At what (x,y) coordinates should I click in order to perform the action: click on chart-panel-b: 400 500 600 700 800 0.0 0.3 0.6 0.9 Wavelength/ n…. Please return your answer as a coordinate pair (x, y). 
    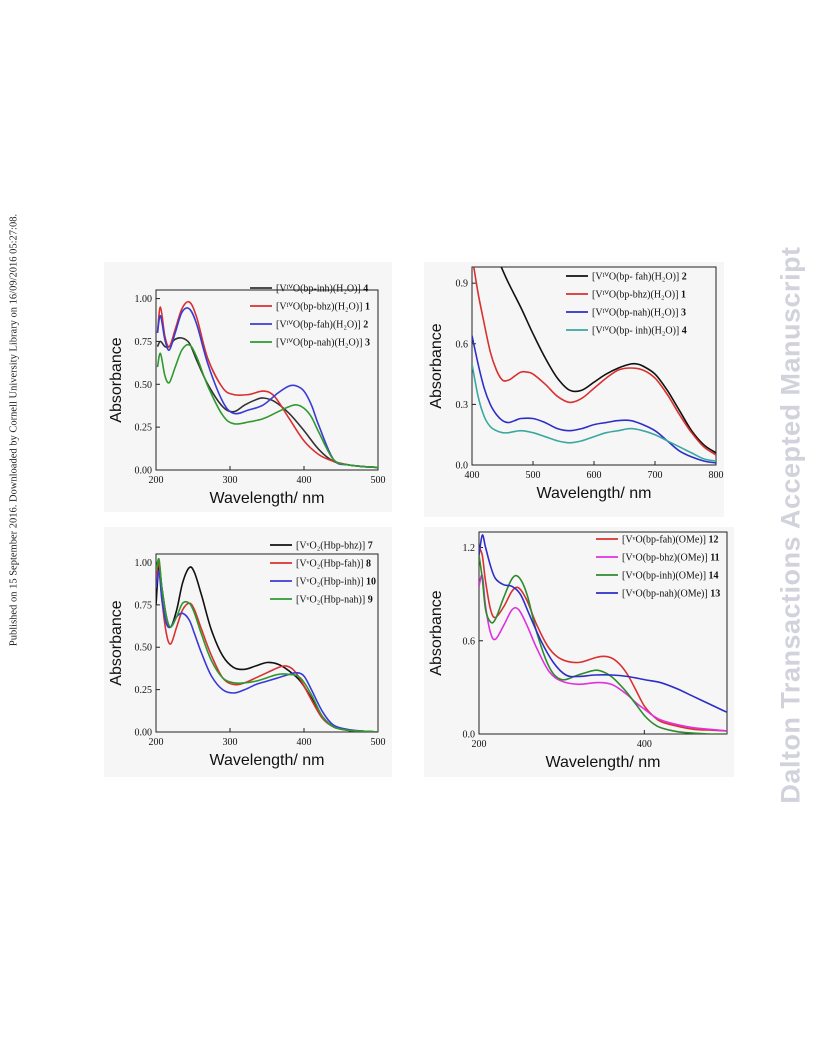
    Looking at the image, I should click on (574, 389).